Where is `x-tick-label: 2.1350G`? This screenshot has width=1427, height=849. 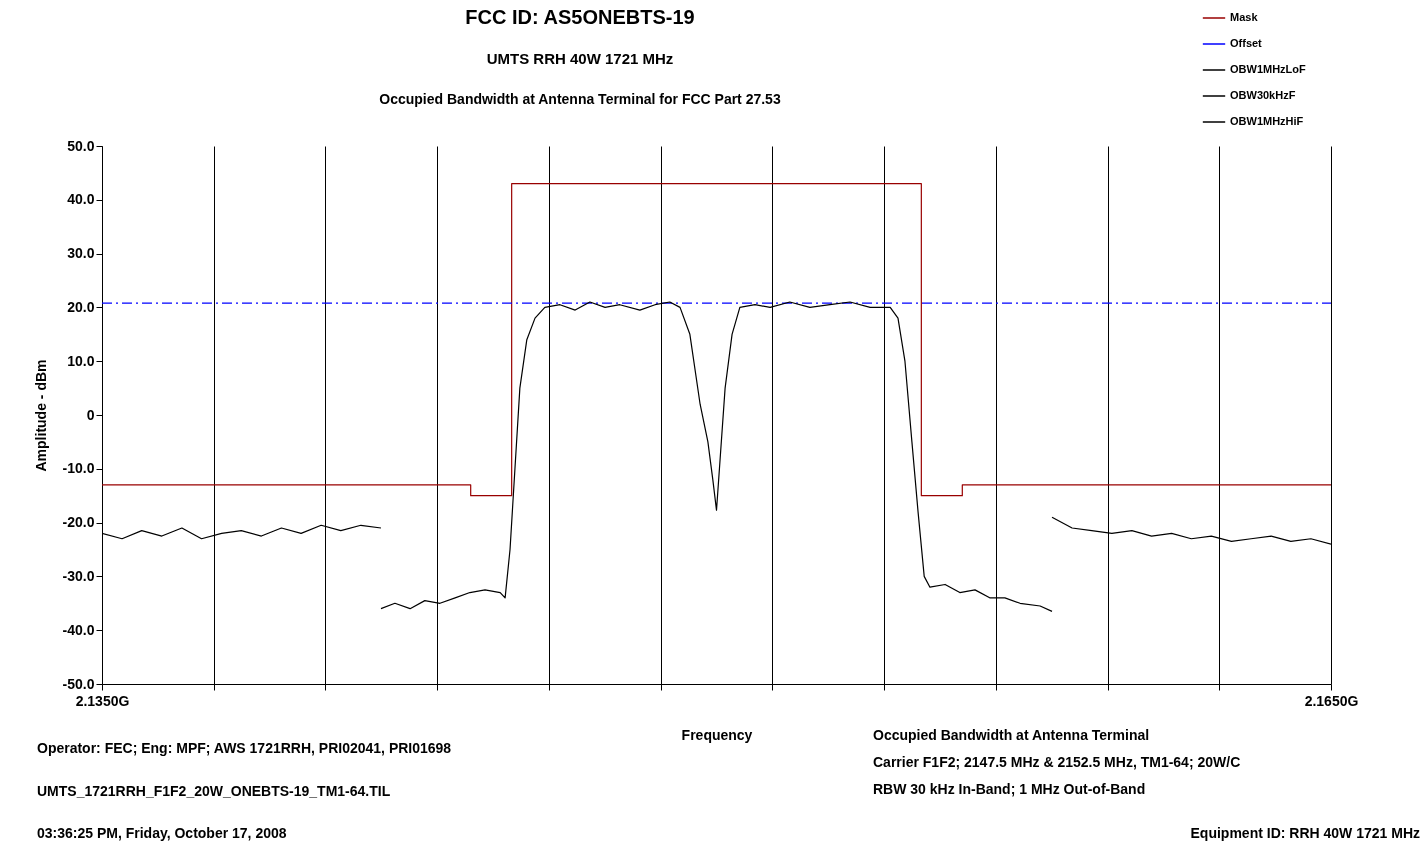 x-tick-label: 2.1350G is located at coordinates (102, 700).